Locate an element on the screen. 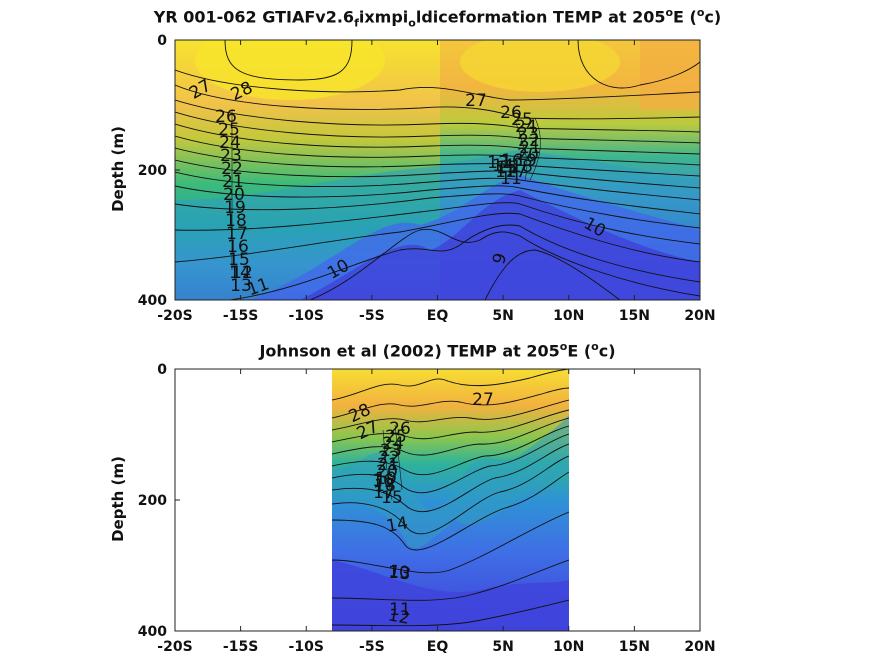 The height and width of the screenshot is (656, 875). x-tick-label: -20S is located at coordinates (174, 647).